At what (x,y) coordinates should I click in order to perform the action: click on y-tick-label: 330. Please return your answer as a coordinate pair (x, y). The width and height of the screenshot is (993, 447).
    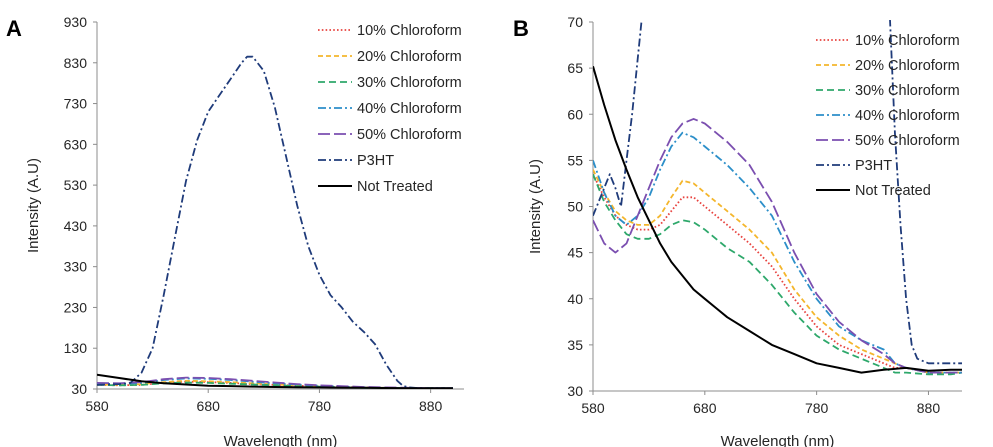
    Looking at the image, I should click on (76, 267).